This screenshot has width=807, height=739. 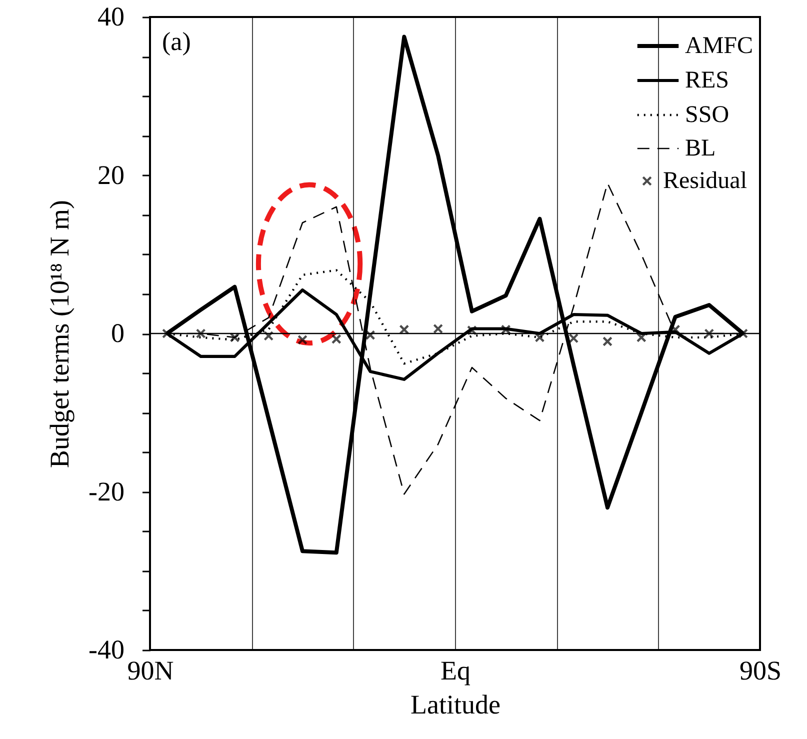 I want to click on y-tick-label: -20, so click(x=106, y=491).